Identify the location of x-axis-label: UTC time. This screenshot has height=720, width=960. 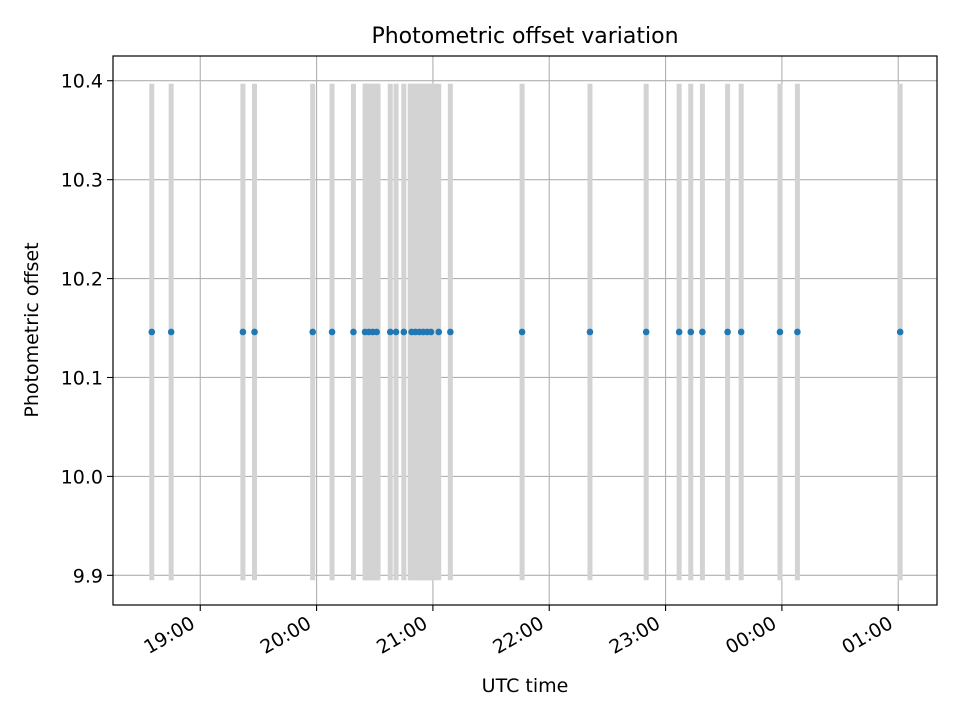
(525, 686).